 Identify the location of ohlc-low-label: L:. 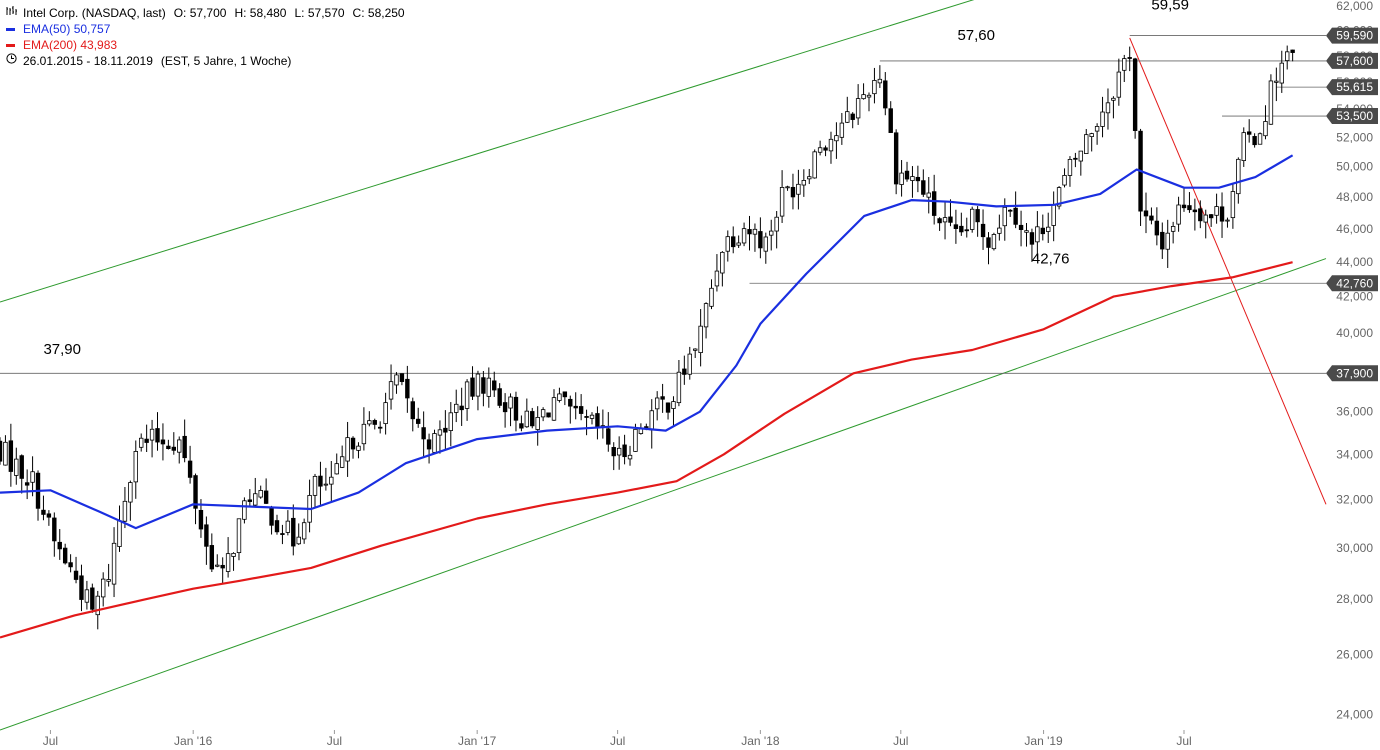
(299, 13).